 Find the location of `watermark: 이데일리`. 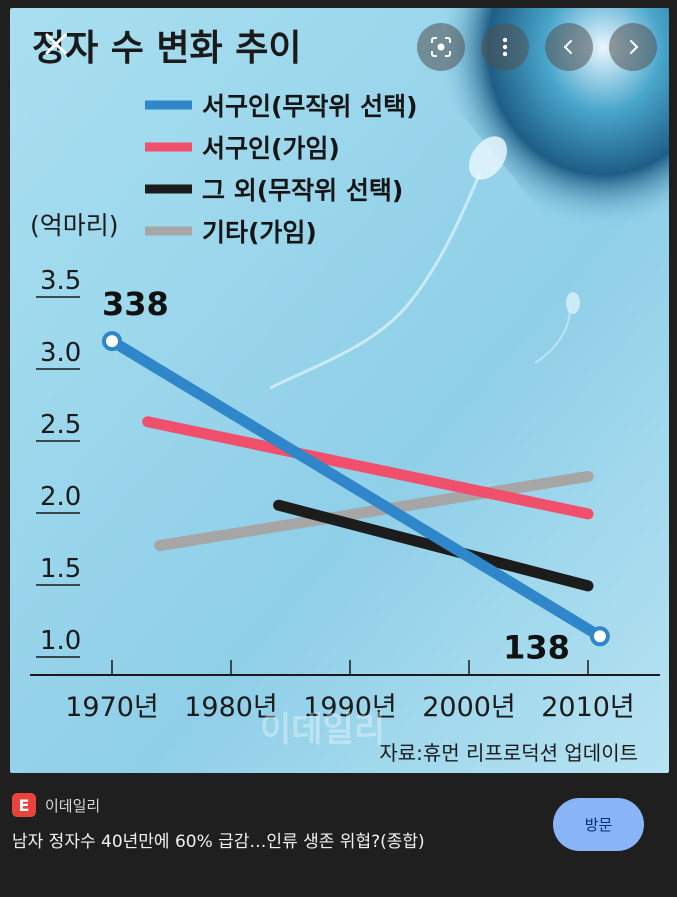

watermark: 이데일리 is located at coordinates (322, 730).